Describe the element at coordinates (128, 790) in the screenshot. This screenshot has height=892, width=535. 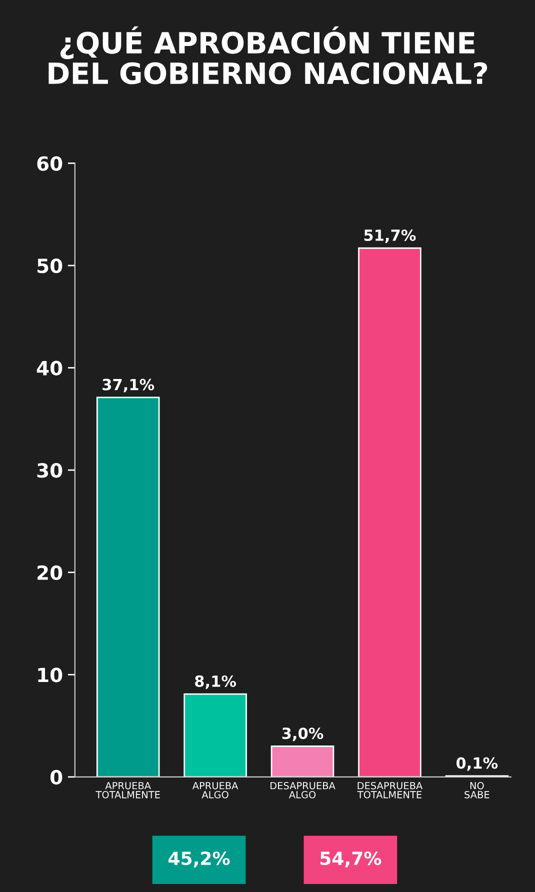
I see `x-tick-label: APRUEBA TOTALMENTE` at that location.